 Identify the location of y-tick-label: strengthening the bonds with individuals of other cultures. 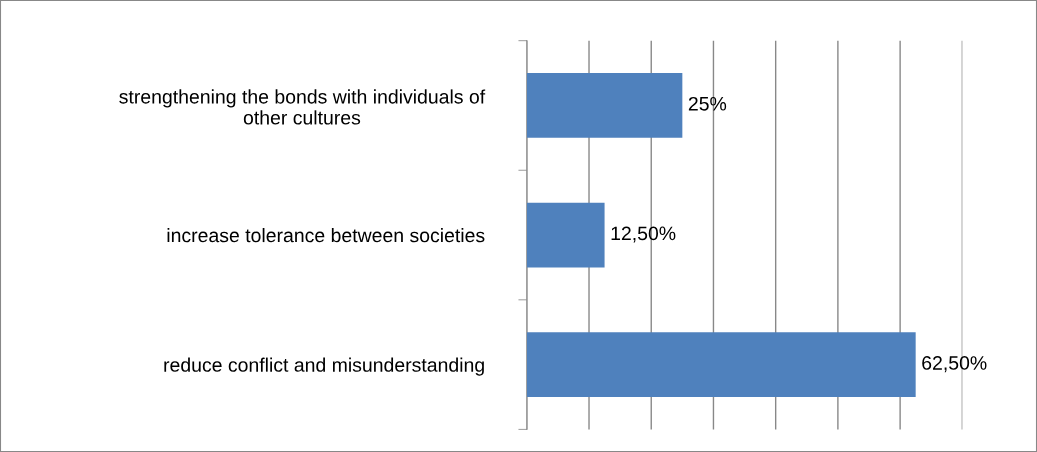
(302, 107).